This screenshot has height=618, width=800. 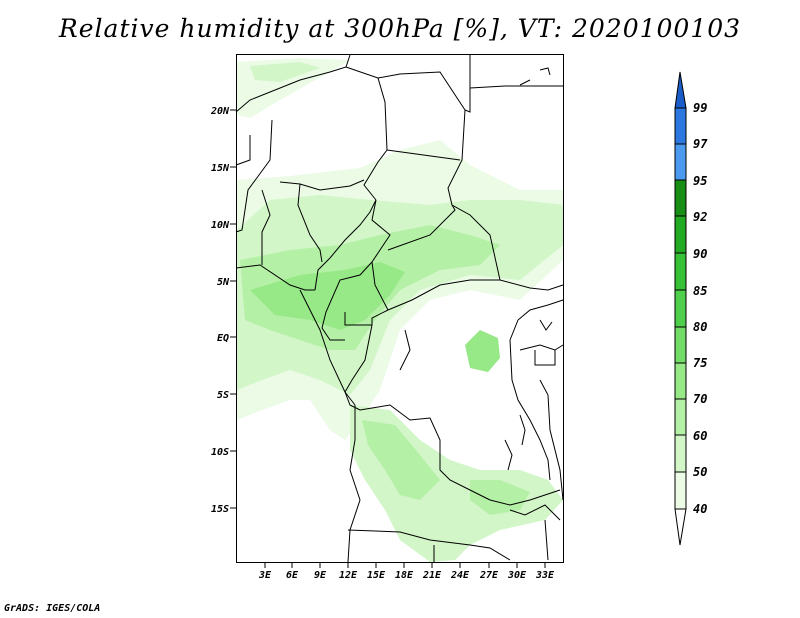 I want to click on lat-axis: 20N 15N 10N 5N EQ 5S 10S 15S, so click(x=223, y=310).